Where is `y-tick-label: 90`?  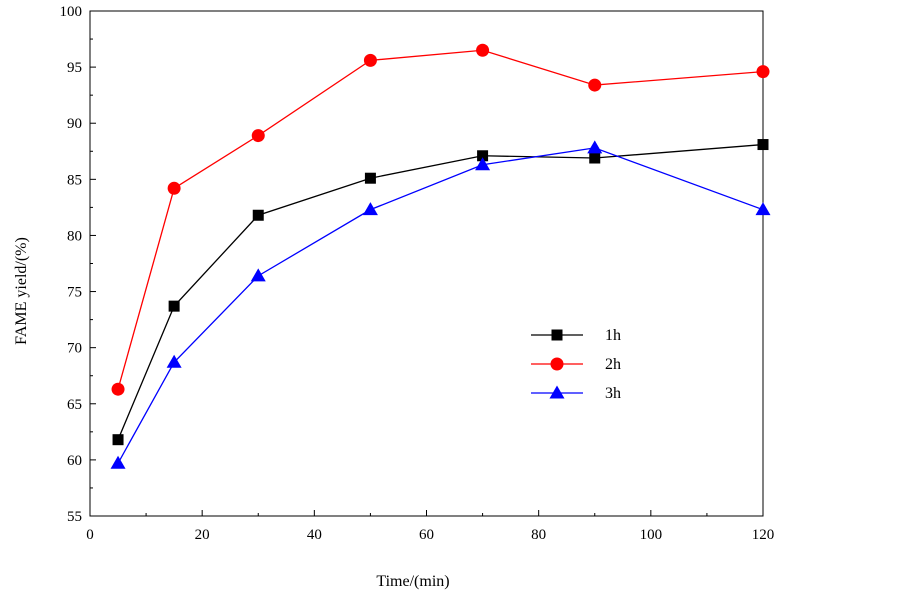
y-tick-label: 90 is located at coordinates (74, 124).